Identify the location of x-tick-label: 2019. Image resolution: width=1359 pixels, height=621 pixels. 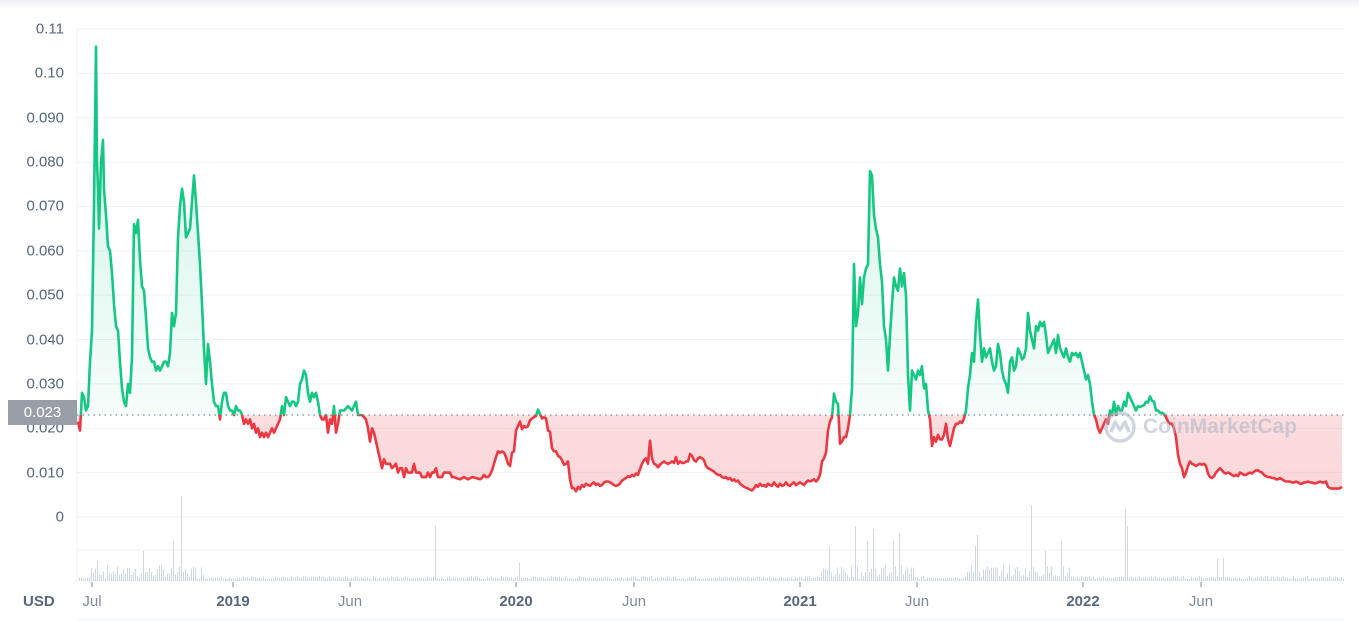
(233, 601).